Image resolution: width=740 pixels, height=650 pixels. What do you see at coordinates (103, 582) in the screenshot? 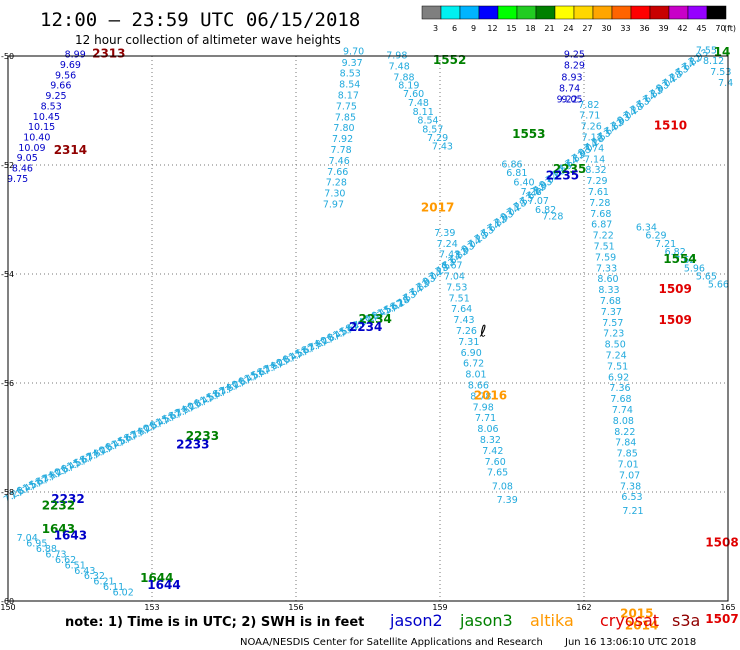
I see `swh-value-label: 6.21` at bounding box center [103, 582].